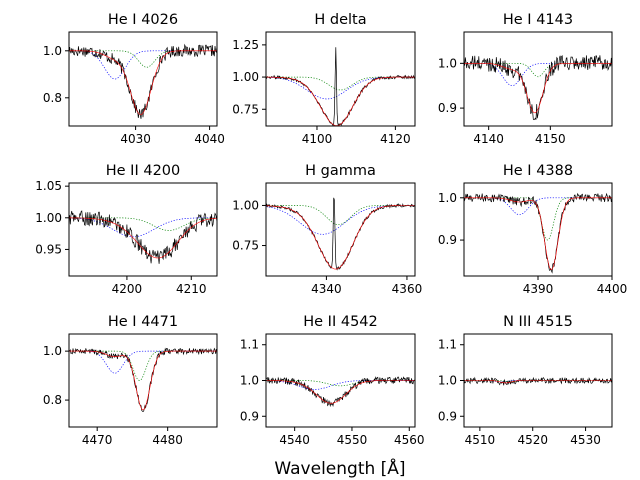  I want to click on panel-8: He II 4542 4540 4550 4560 0.9 1.0 1.1, so click(332, 380).